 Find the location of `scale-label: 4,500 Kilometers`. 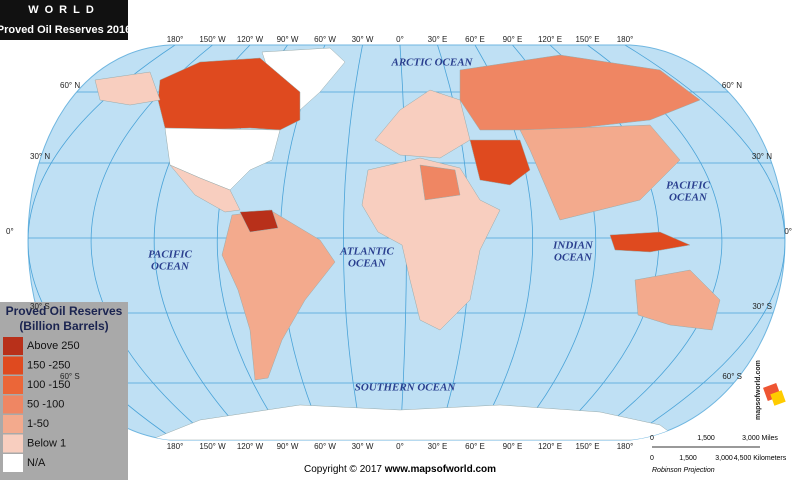

scale-label: 4,500 Kilometers is located at coordinates (760, 458).